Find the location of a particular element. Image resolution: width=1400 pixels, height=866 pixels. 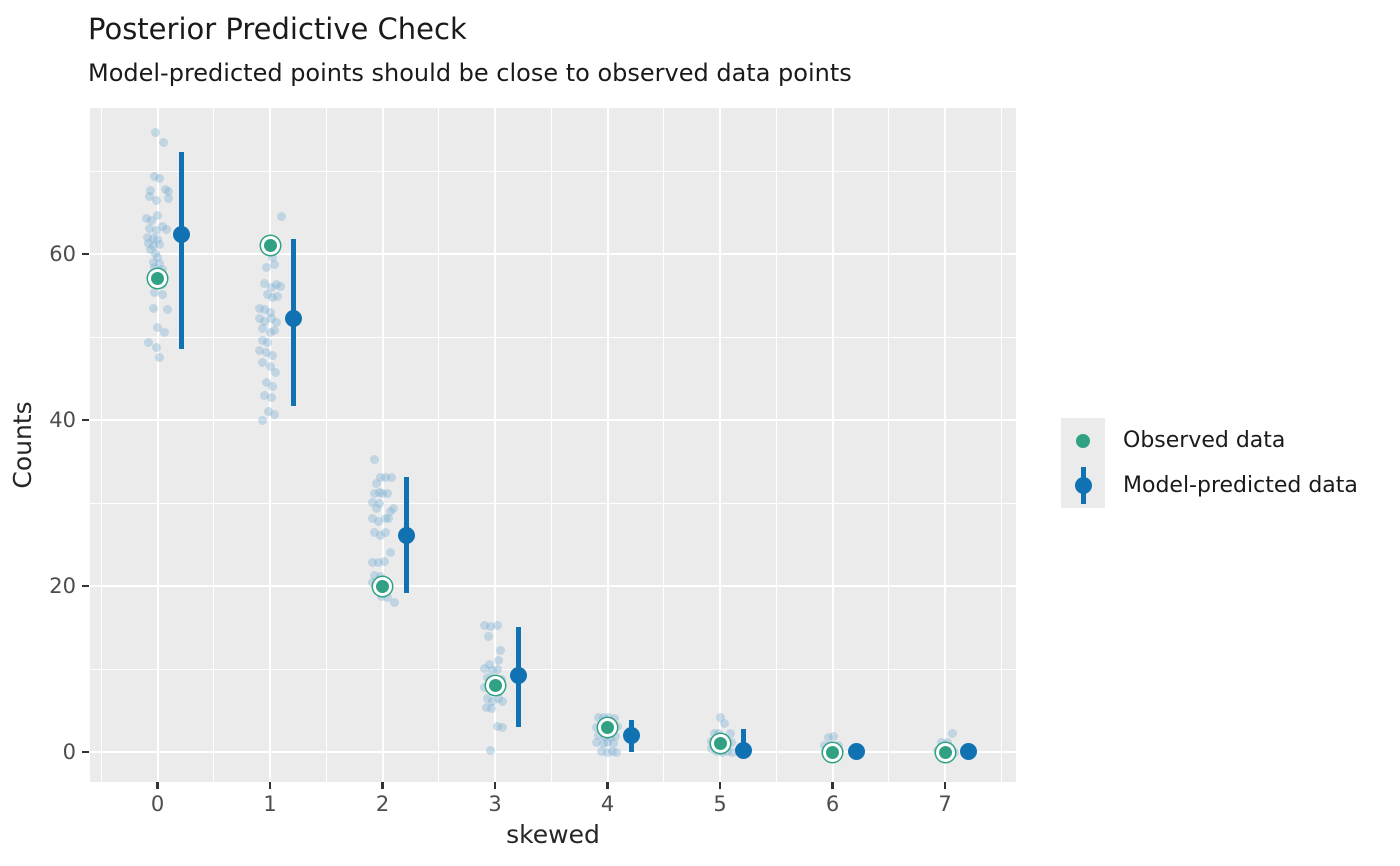

x-tick-label: 5 is located at coordinates (720, 804).